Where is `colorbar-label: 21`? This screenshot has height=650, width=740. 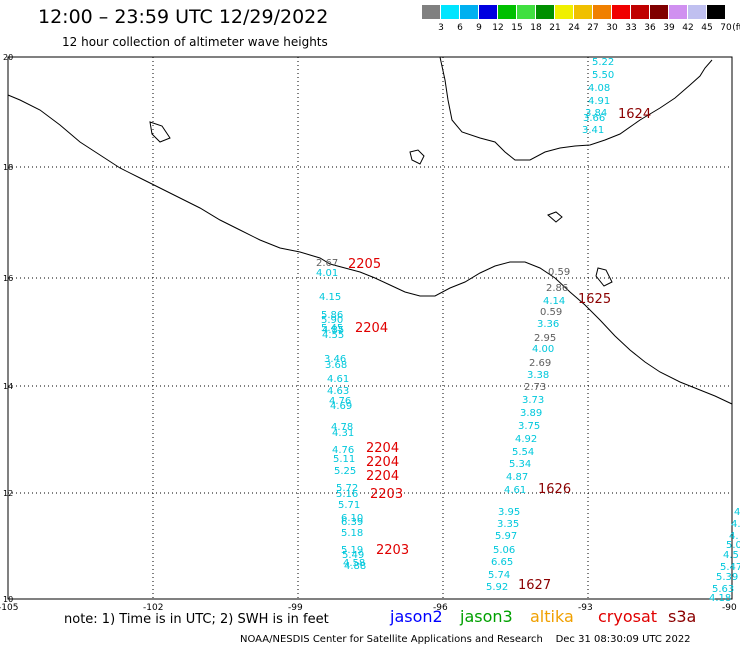 colorbar-label: 21 is located at coordinates (555, 28).